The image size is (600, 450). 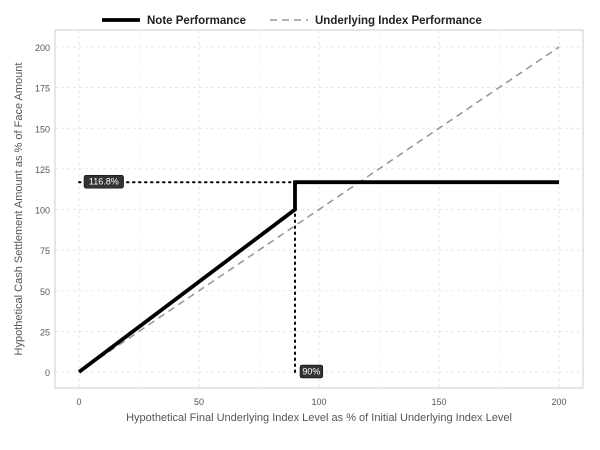 I want to click on y-tick-label: 150, so click(x=42, y=129).